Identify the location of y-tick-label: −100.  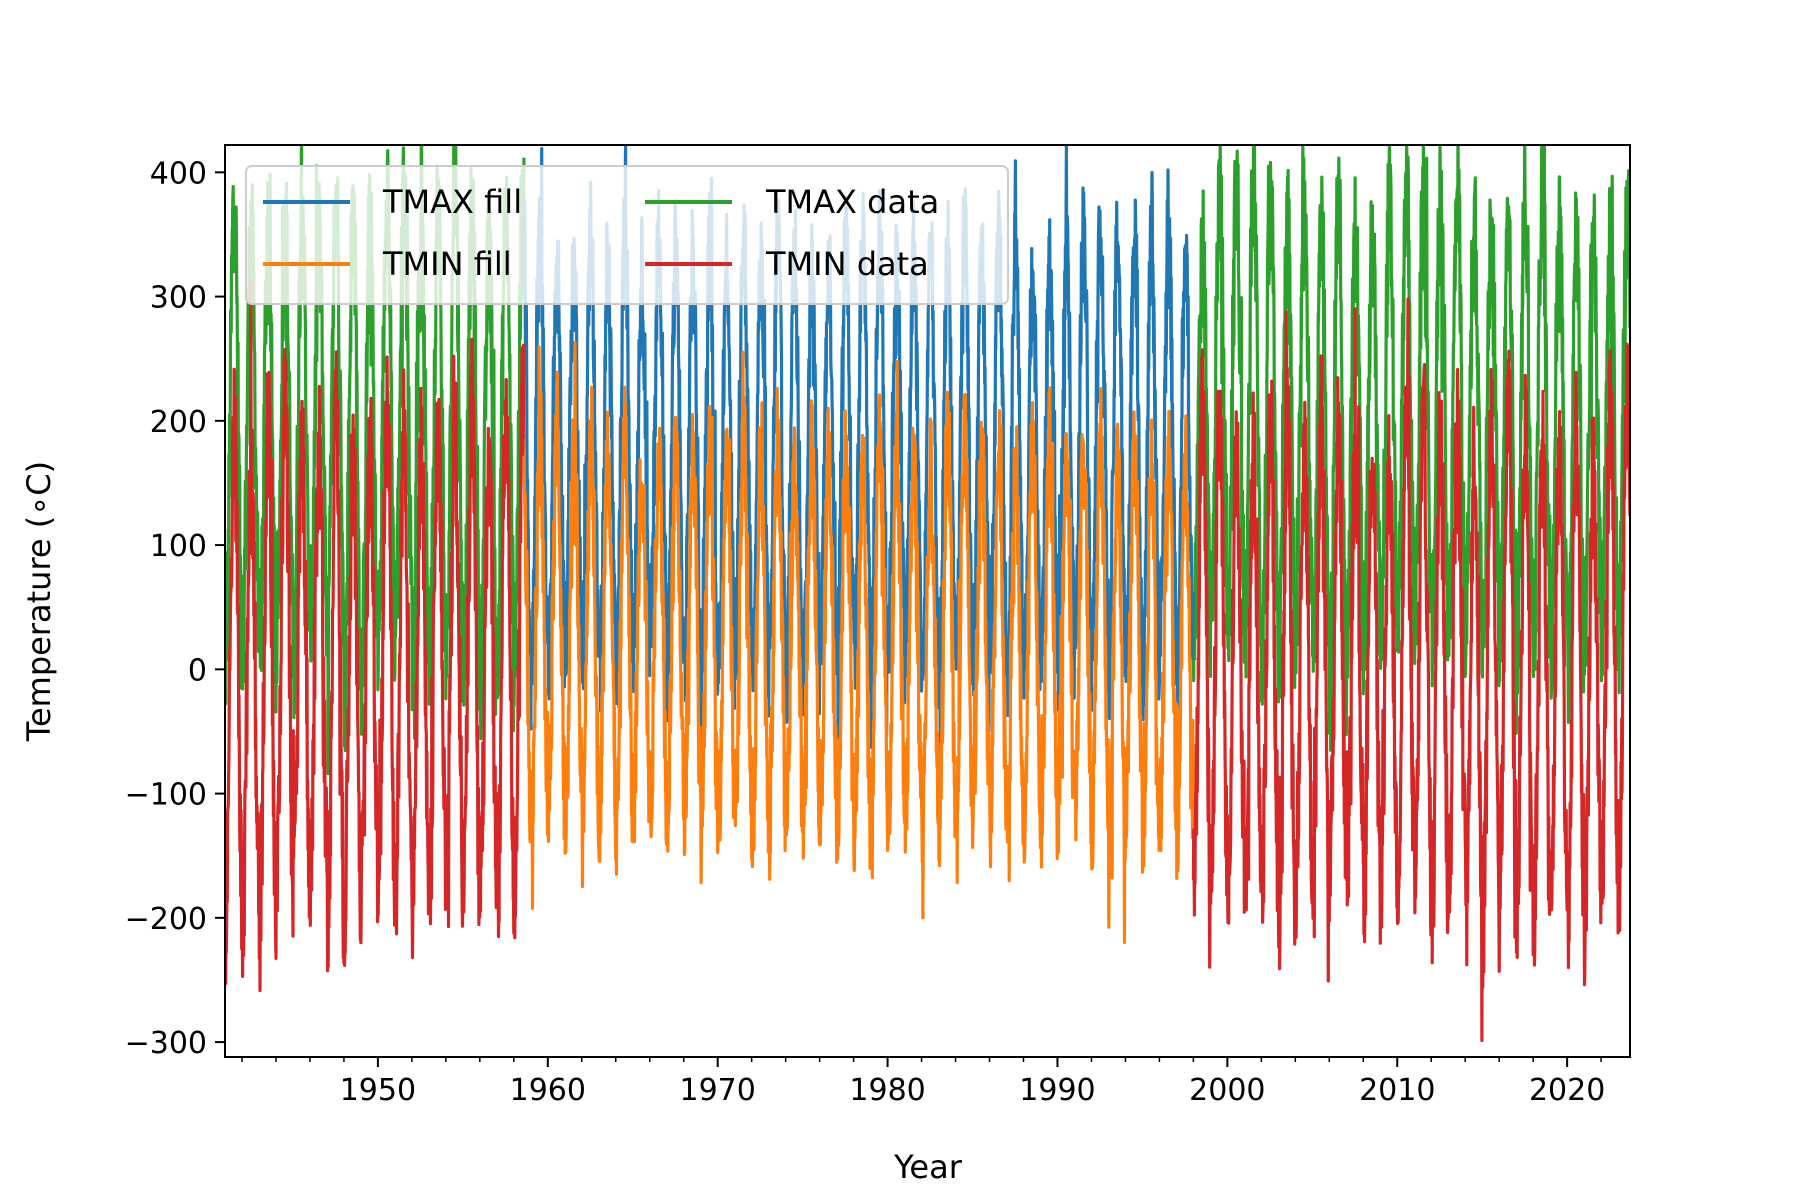
(166, 795).